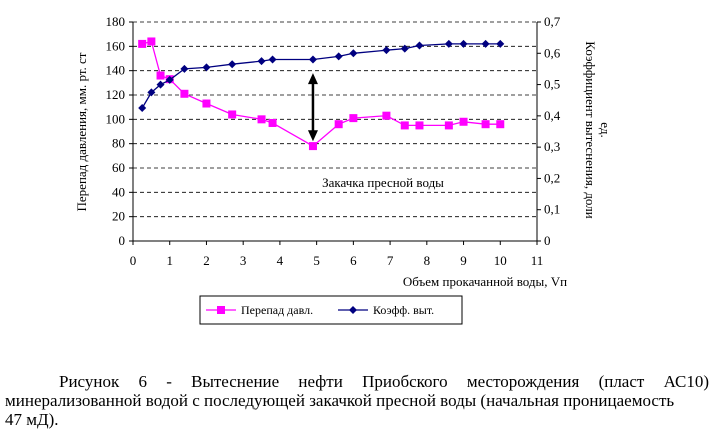 The width and height of the screenshot is (714, 437). What do you see at coordinates (500, 260) in the screenshot?
I see `x-tick-label: 10` at bounding box center [500, 260].